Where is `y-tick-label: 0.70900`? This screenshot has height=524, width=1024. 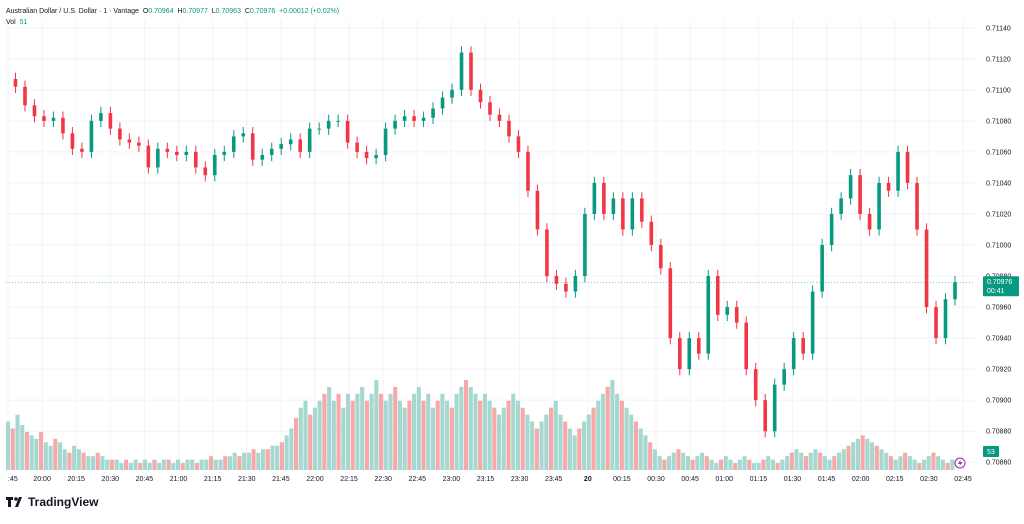 y-tick-label: 0.70900 is located at coordinates (998, 401).